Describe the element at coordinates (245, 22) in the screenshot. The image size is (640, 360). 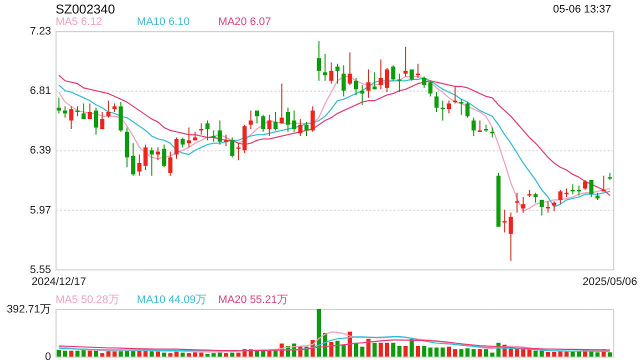
I see `text: MA20 6.07` at that location.